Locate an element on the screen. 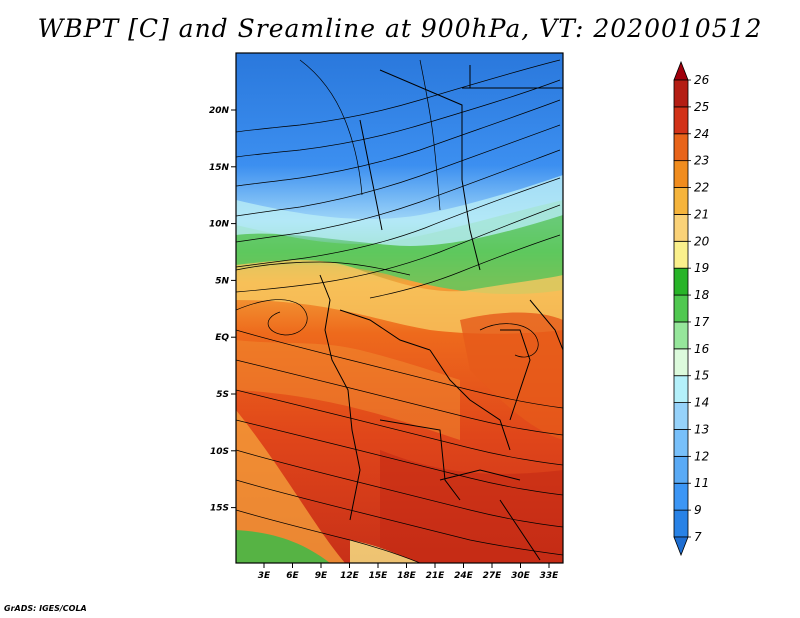 The width and height of the screenshot is (800, 618). colorbar-label: 20 is located at coordinates (702, 241).